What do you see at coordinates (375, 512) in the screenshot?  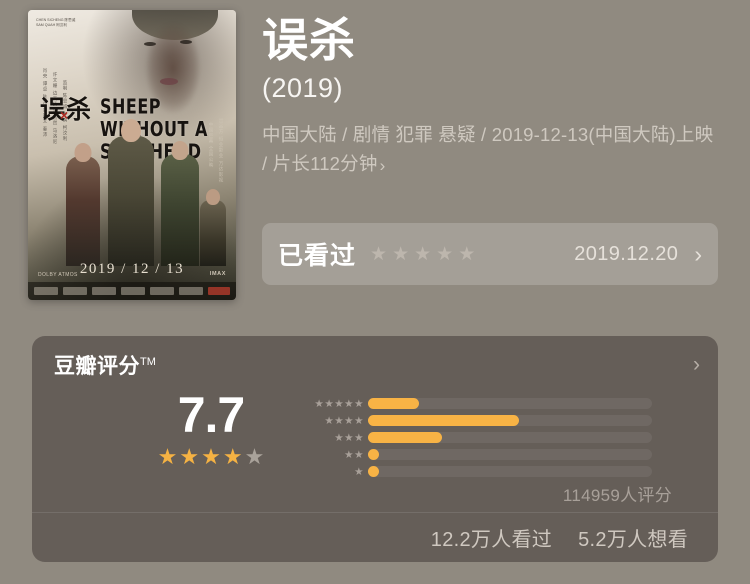 I see `card-divider` at bounding box center [375, 512].